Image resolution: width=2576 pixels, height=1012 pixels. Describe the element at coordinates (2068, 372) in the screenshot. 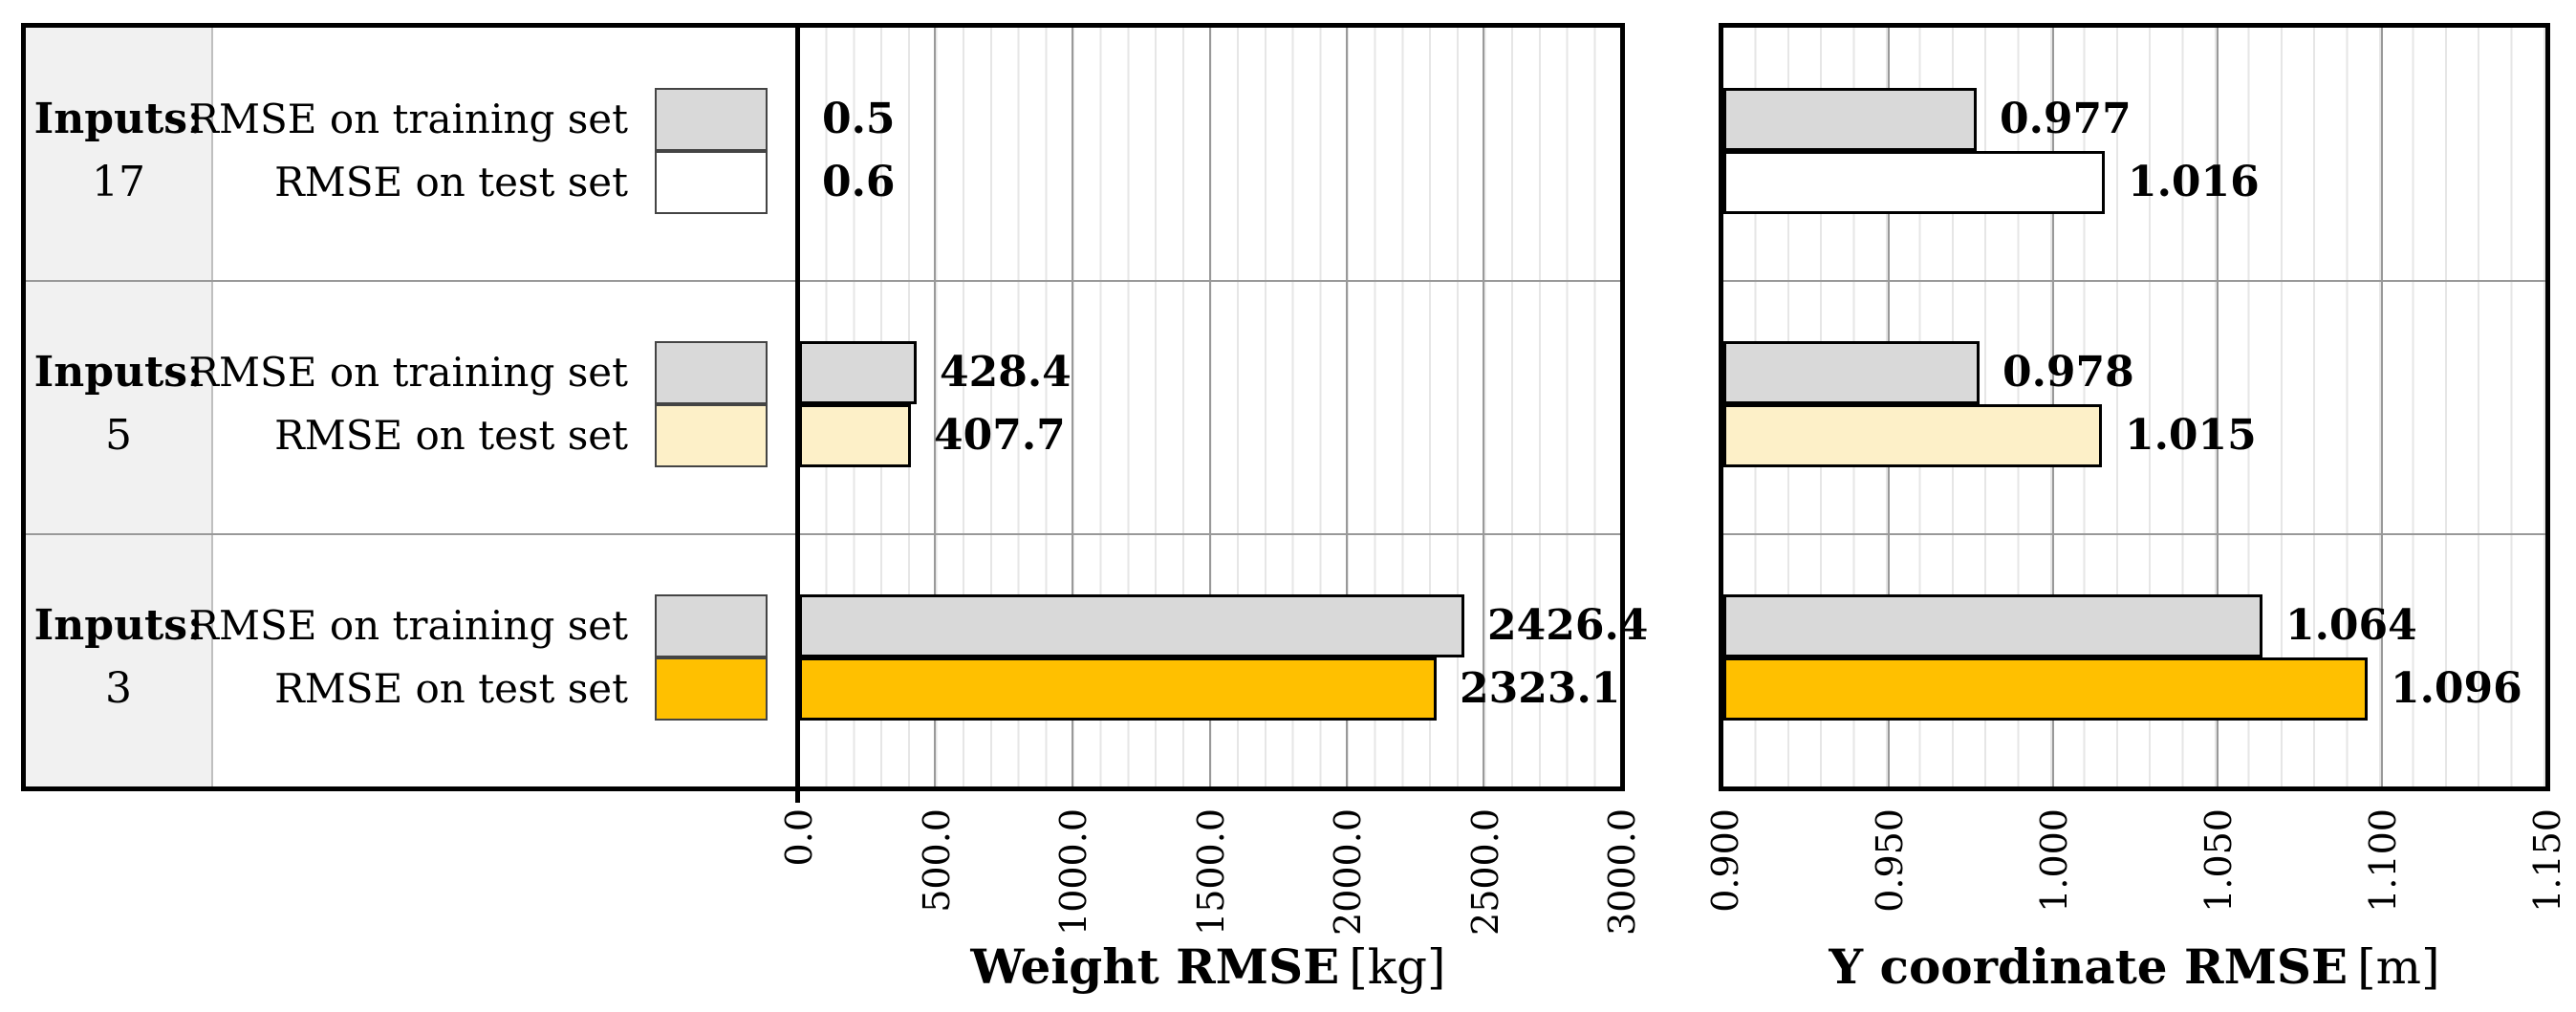

I see `bar-value-label: 0.978` at that location.